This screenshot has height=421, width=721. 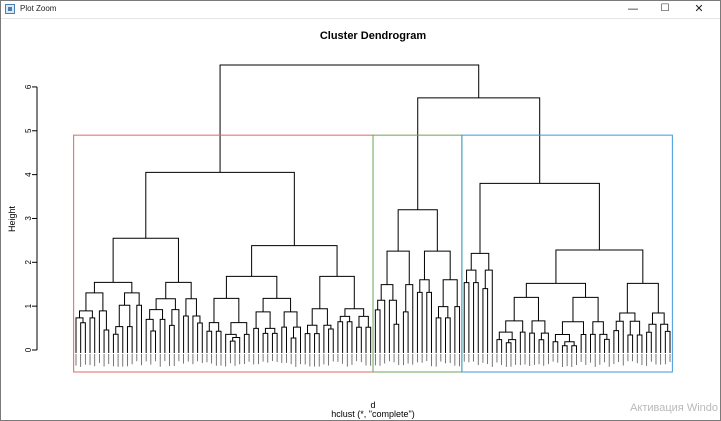 What do you see at coordinates (10, 9) in the screenshot?
I see `app-icon` at bounding box center [10, 9].